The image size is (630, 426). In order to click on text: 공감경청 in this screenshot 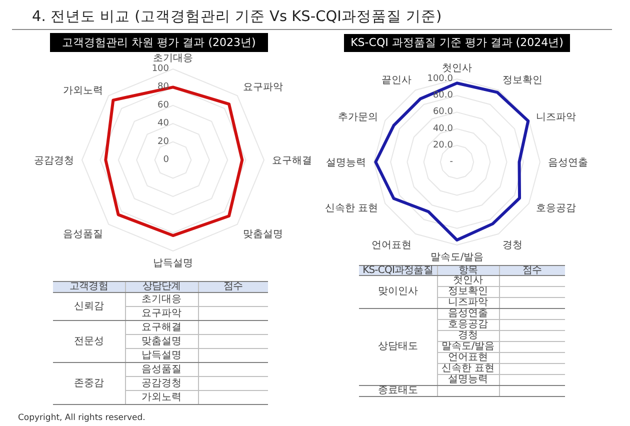, I will do `click(162, 383)`.